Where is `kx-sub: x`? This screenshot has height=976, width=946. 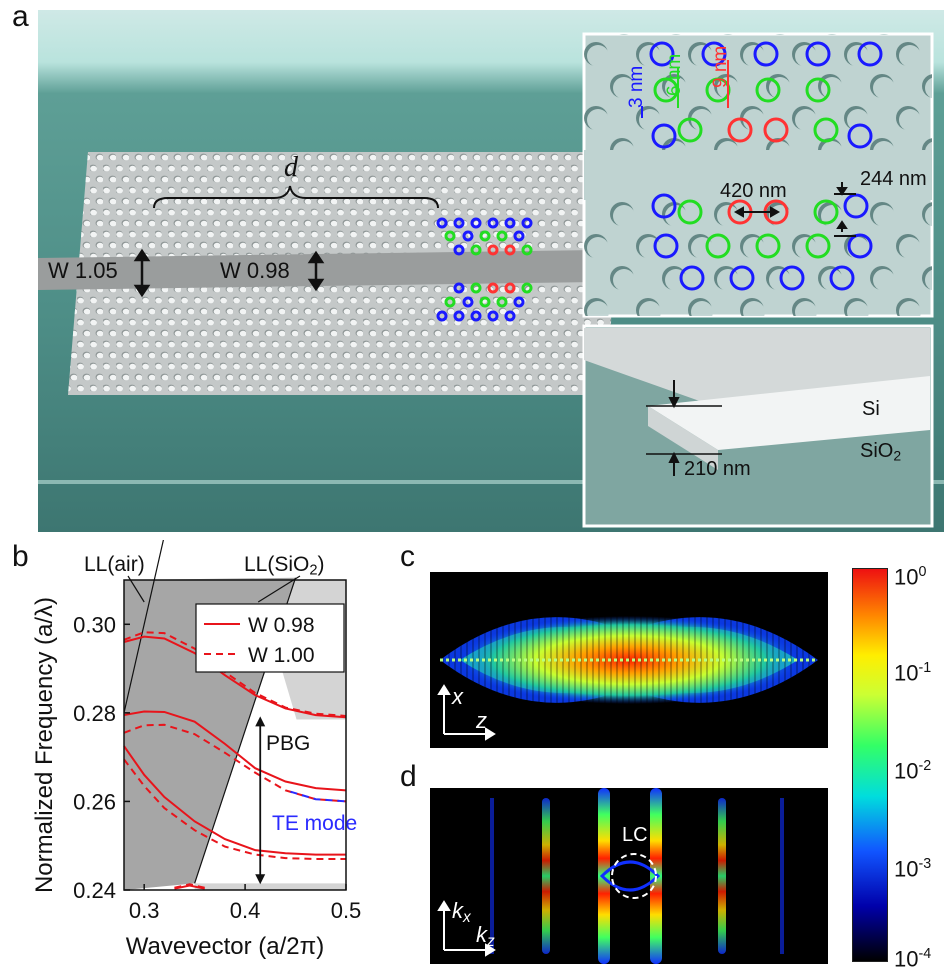 kx-sub: x is located at coordinates (467, 917).